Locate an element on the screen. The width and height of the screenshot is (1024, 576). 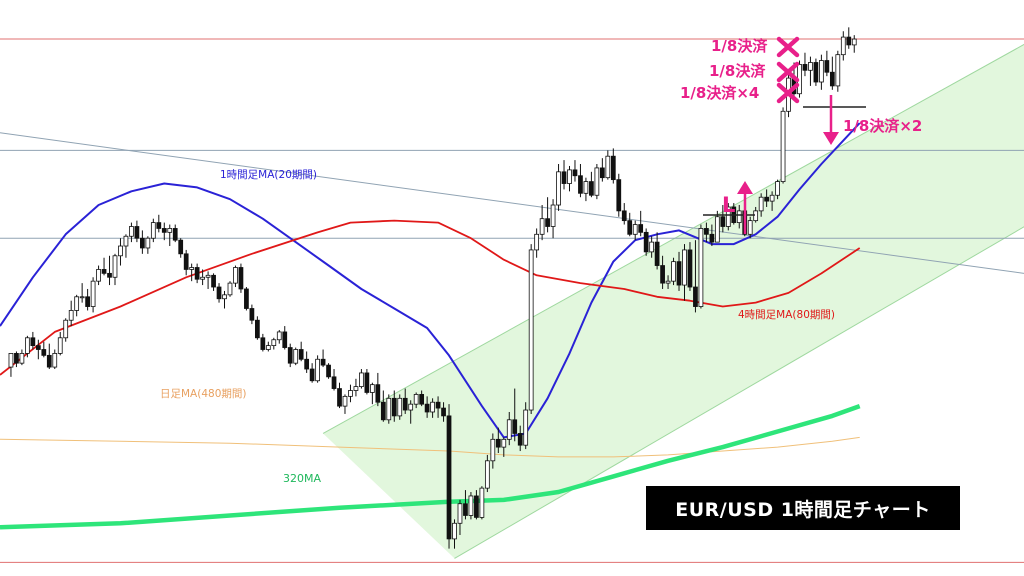
exit-arrow-icon is located at coordinates (831, 138).